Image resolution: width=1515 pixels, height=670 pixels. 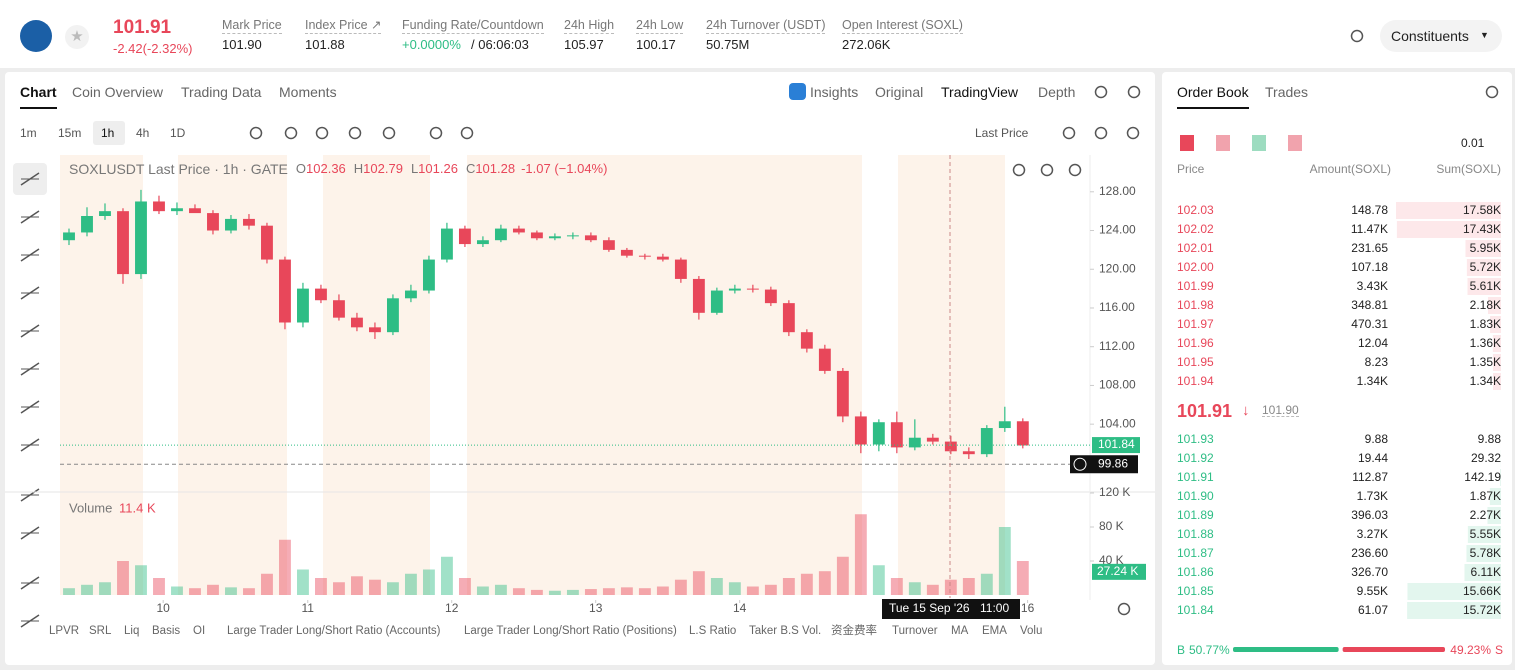 What do you see at coordinates (834, 92) in the screenshot?
I see `view-tab: Insights` at bounding box center [834, 92].